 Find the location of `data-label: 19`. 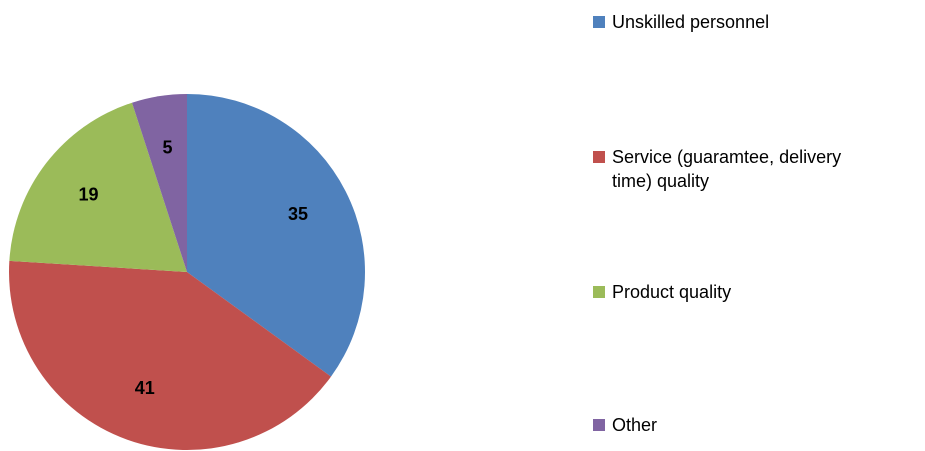

data-label: 19 is located at coordinates (89, 194).